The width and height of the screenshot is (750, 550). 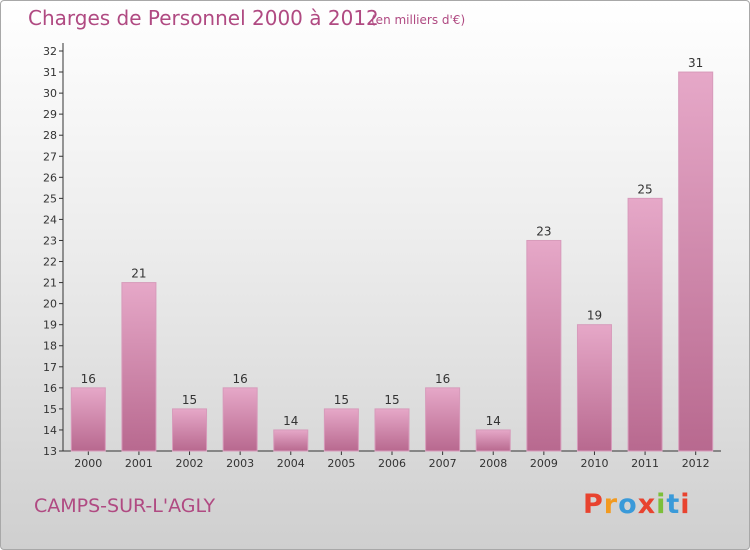 What do you see at coordinates (647, 504) in the screenshot?
I see `logo-letter: x` at bounding box center [647, 504].